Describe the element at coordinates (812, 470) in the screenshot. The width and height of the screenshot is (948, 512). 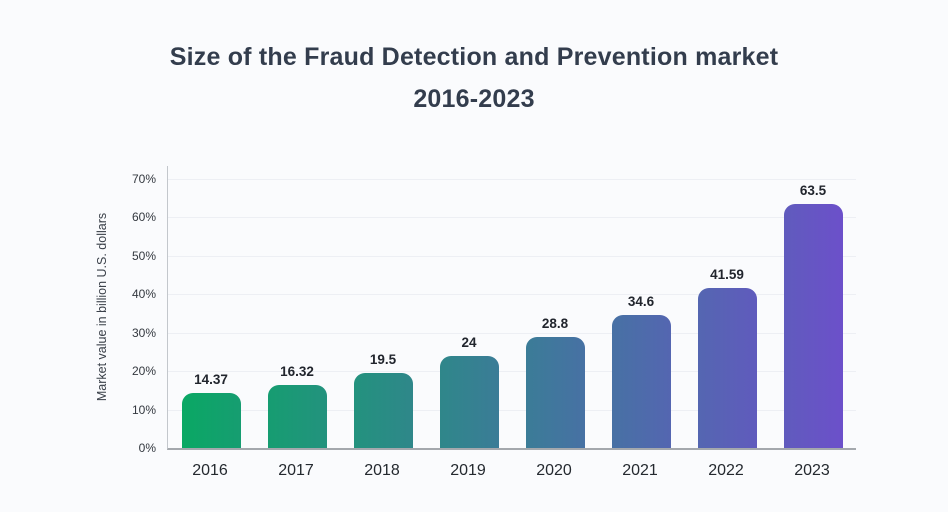
I see `x-axis-label-2023: 2023` at that location.